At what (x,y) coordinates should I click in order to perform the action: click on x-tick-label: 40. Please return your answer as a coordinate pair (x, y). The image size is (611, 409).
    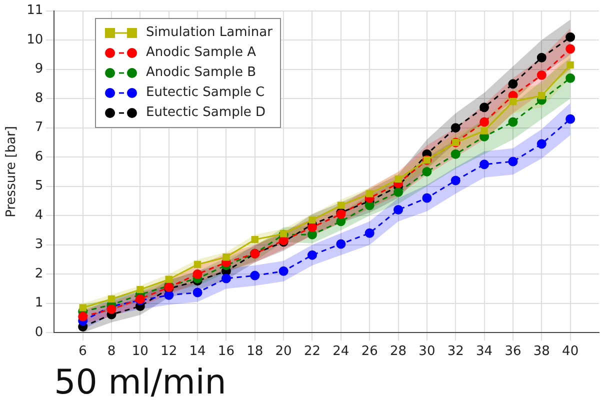
    Looking at the image, I should click on (570, 351).